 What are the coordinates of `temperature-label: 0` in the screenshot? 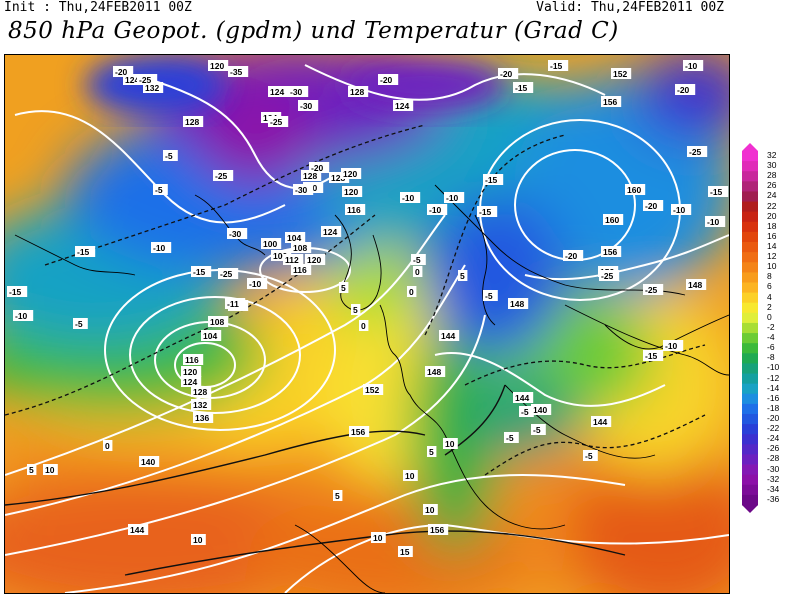 It's located at (417, 272).